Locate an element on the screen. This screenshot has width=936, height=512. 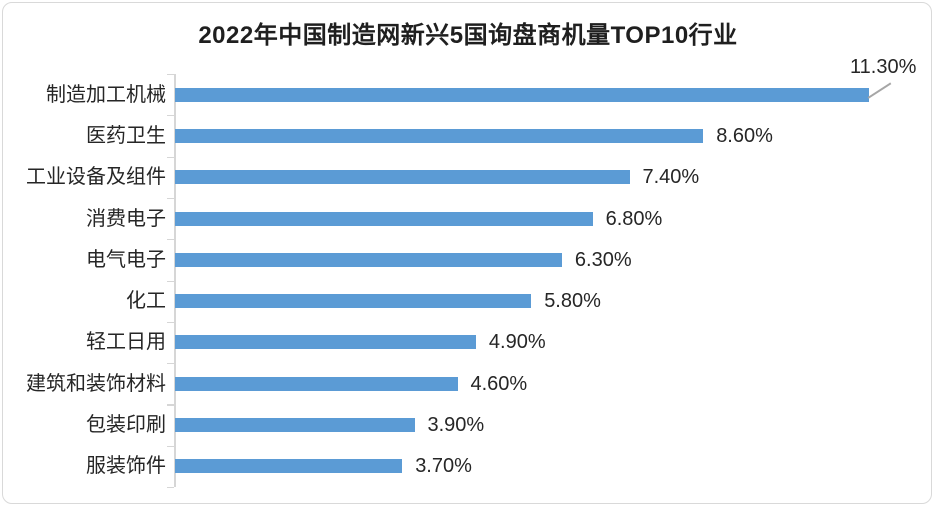
value-label: 4.90% is located at coordinates (517, 342).